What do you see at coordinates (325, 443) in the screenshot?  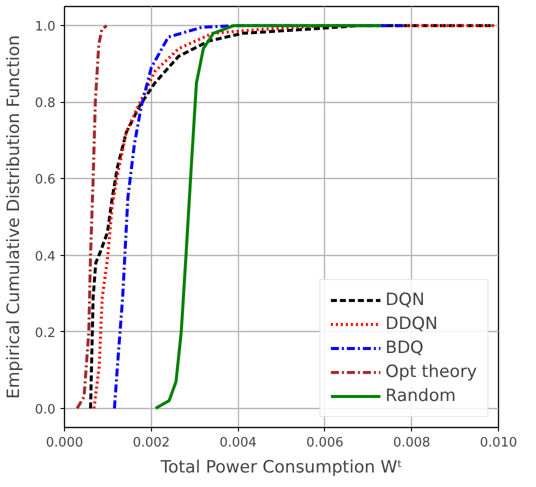 I see `x-tick-label: 0.006` at bounding box center [325, 443].